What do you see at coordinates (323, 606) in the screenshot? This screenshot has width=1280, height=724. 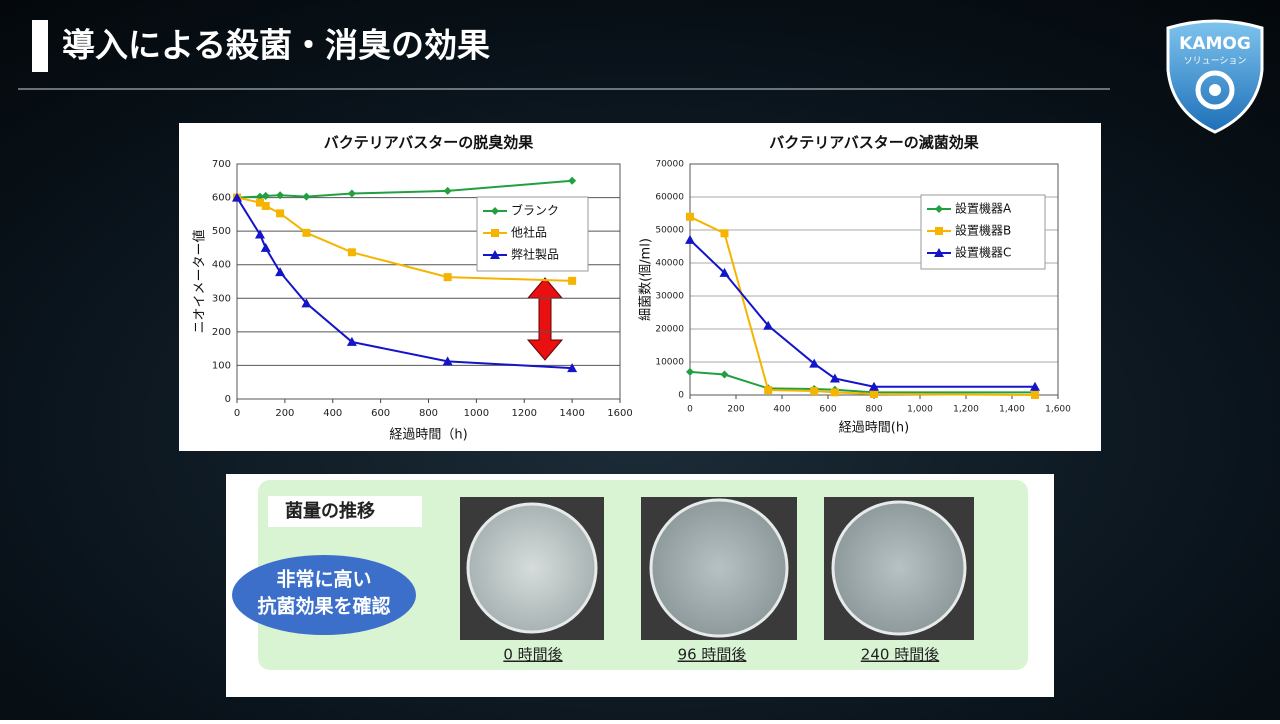 I see `callout-line: 抗菌効果を確認` at bounding box center [323, 606].